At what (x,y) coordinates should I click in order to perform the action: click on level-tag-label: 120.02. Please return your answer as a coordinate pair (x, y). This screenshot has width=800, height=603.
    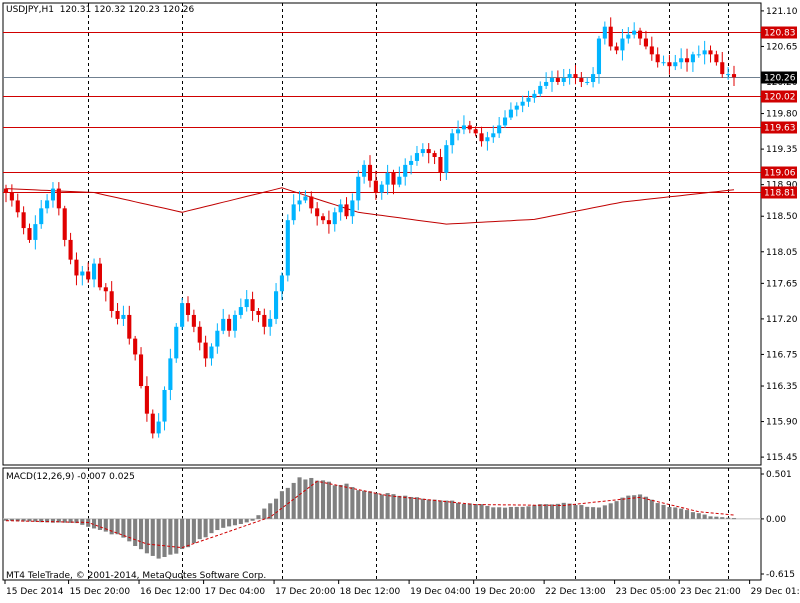
    Looking at the image, I should click on (780, 98).